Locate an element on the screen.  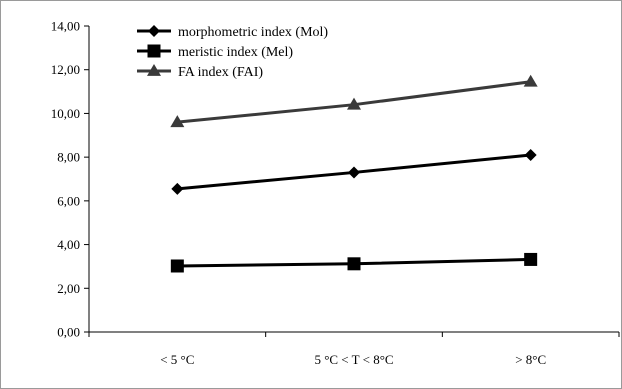
y-tick-label: 0,00 is located at coordinates (68, 332).